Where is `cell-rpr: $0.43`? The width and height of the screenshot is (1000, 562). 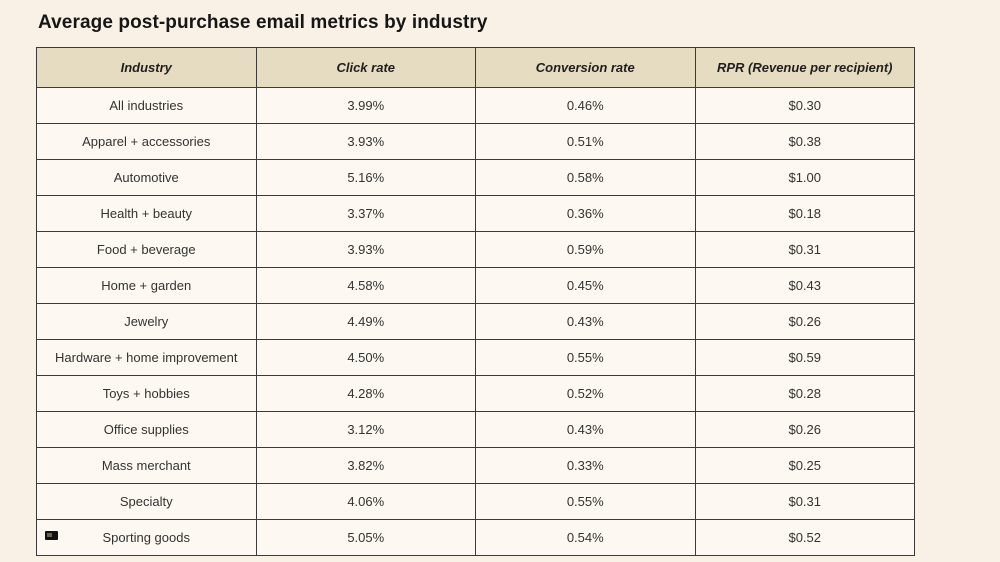
cell-rpr: $0.43 is located at coordinates (804, 285).